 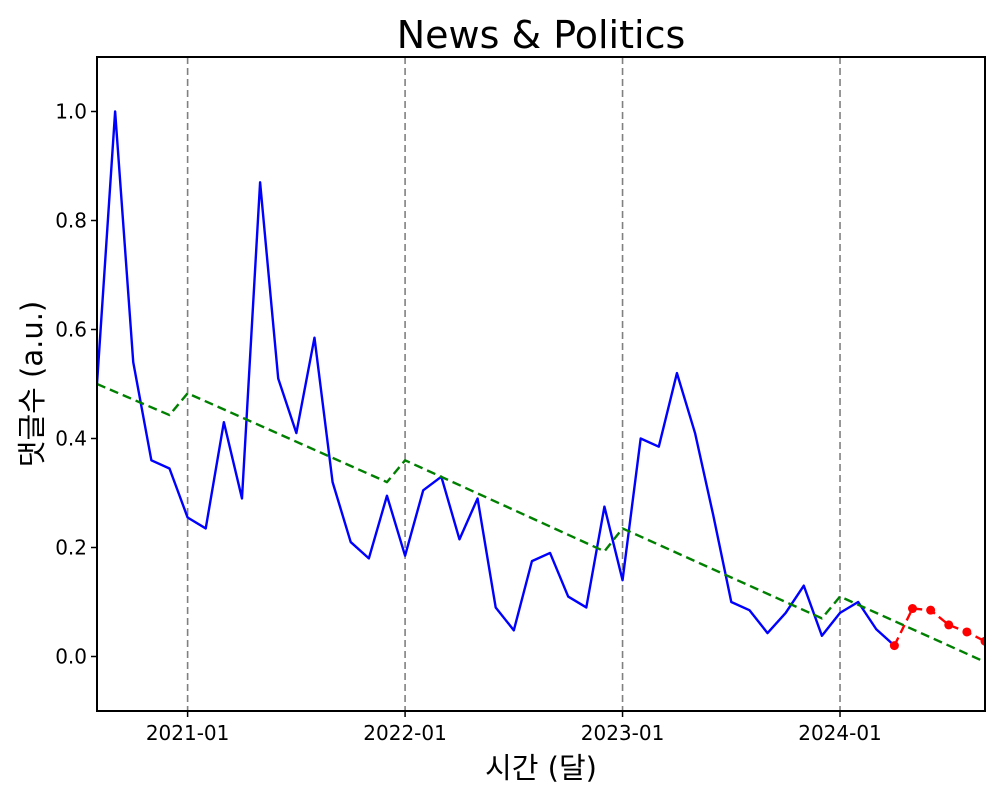 What do you see at coordinates (71, 221) in the screenshot?
I see `y-tick-label: 0.8` at bounding box center [71, 221].